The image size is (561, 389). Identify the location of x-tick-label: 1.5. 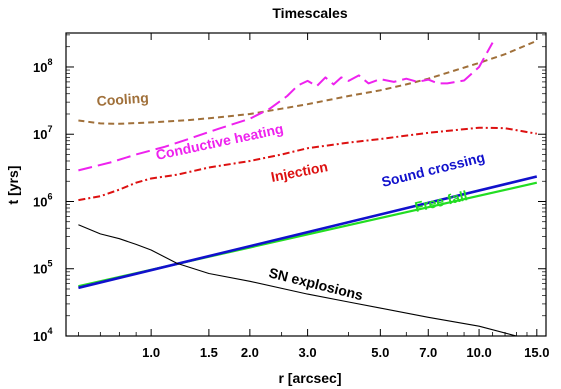
(209, 352).